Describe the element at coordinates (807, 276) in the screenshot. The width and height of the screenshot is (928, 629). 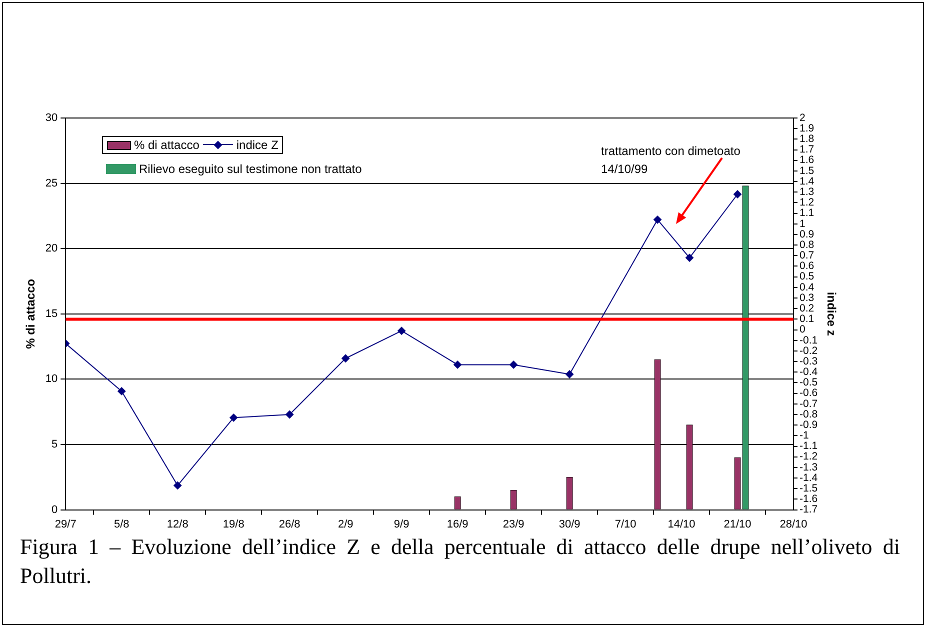
I see `y2-tick-label: 0.5` at that location.